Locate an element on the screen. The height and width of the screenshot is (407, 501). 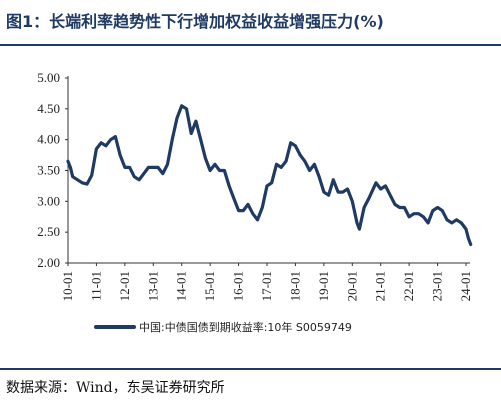
y-tick-label: 3.50 is located at coordinates (48, 170).